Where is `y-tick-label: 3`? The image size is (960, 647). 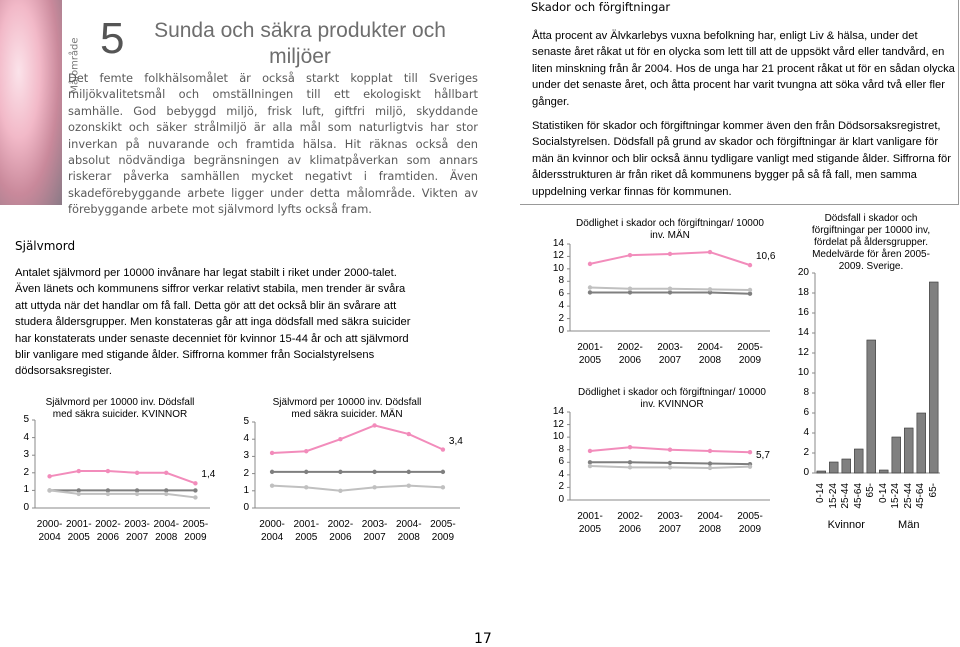 y-tick-label: 3 is located at coordinates (26, 455).